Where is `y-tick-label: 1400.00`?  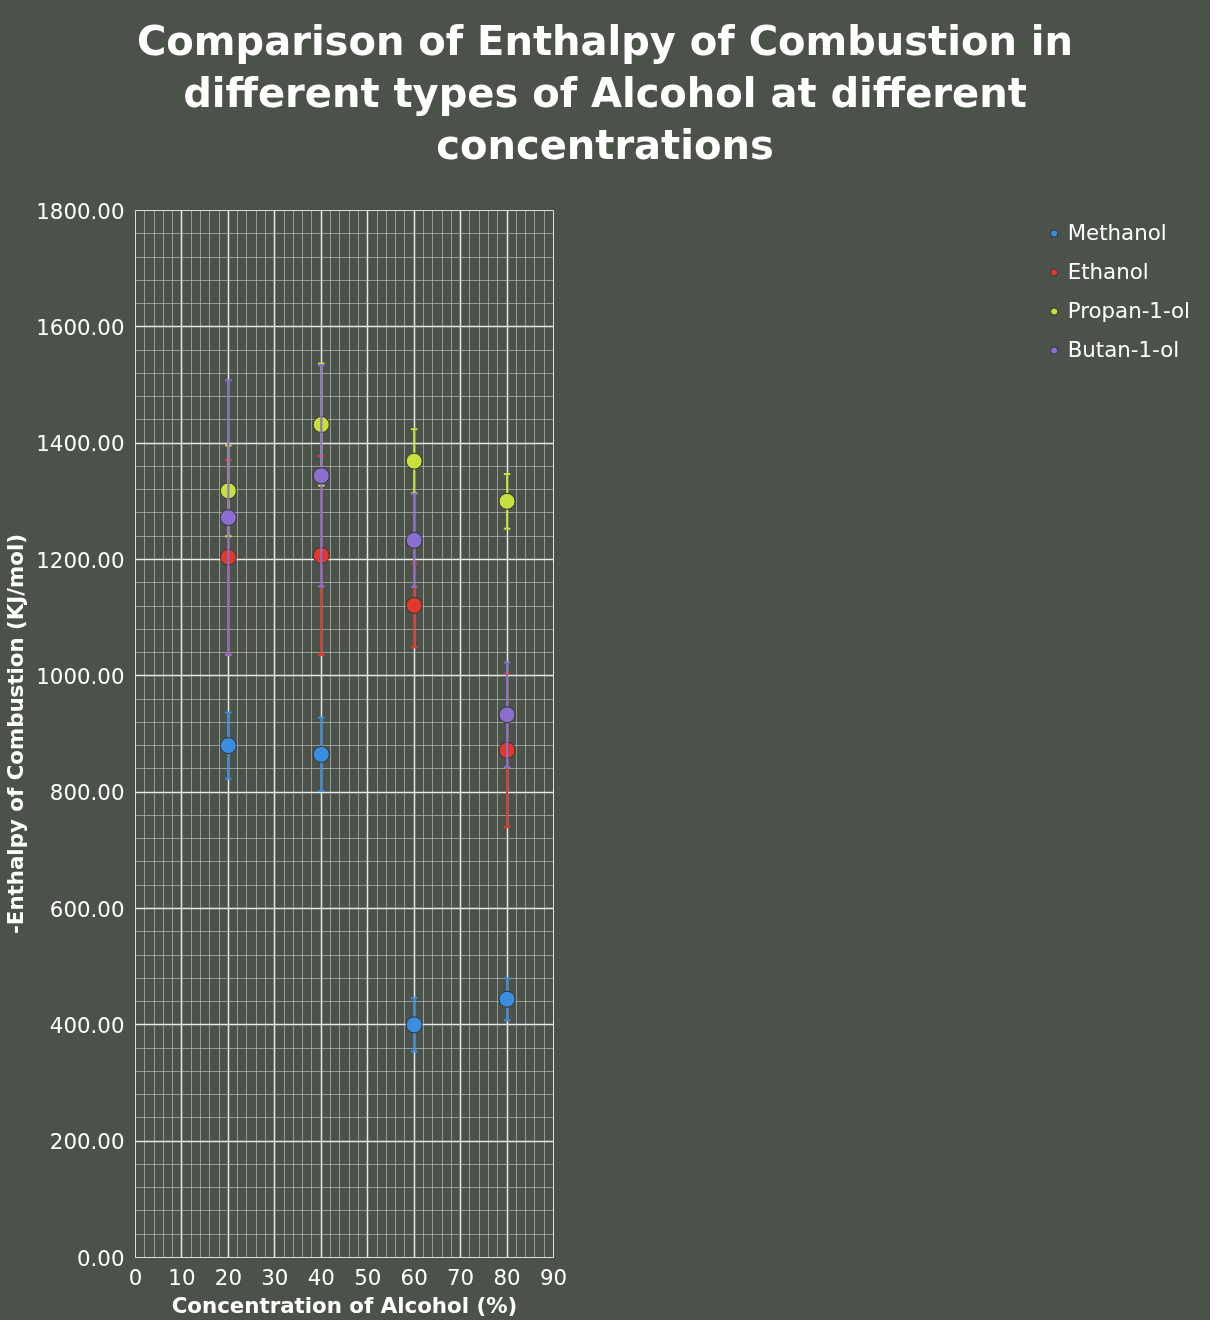
y-tick-label: 1400.00 is located at coordinates (80, 444).